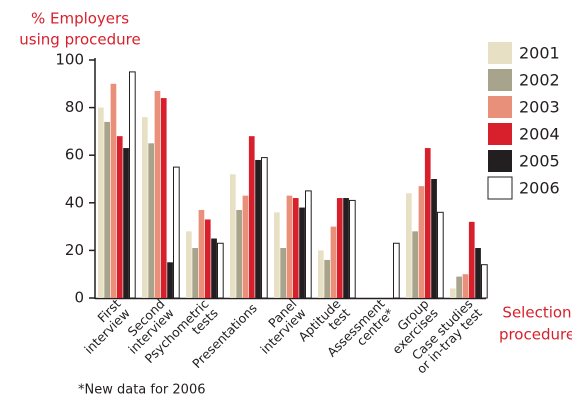 The height and width of the screenshot is (401, 572). Describe the element at coordinates (535, 335) in the screenshot. I see `x-axis-title: procedure` at that location.